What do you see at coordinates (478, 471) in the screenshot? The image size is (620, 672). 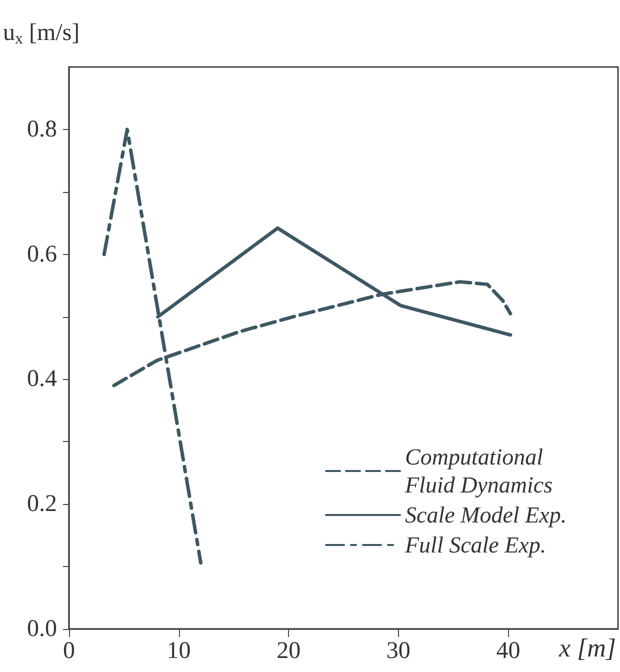 I see `legend-label: Computational Fluid Dynamics` at bounding box center [478, 471].